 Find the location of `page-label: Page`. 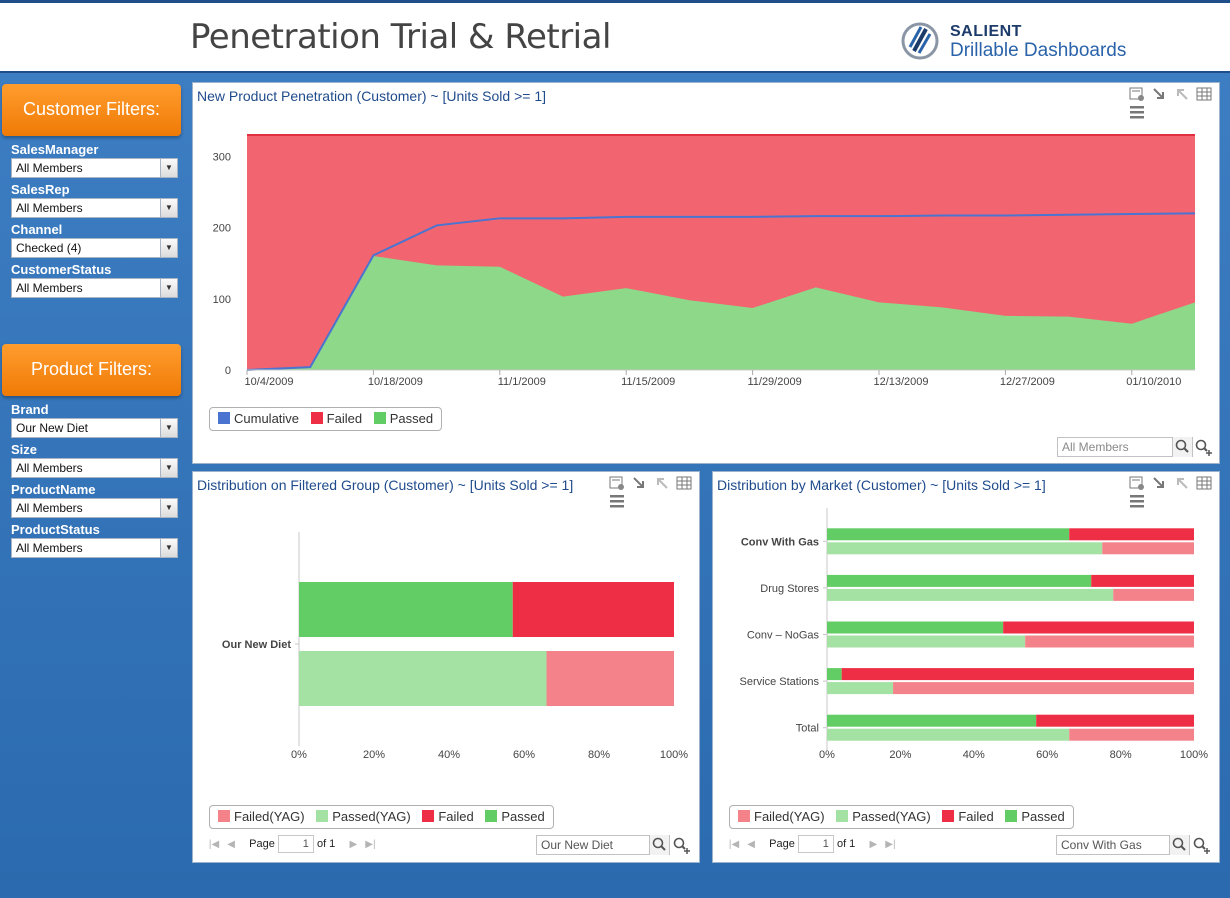

page-label: Page is located at coordinates (782, 843).